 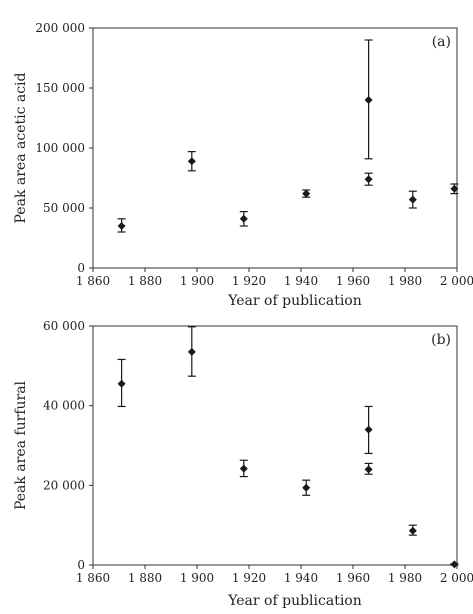 I want to click on panel-label: (b), so click(x=441, y=340).